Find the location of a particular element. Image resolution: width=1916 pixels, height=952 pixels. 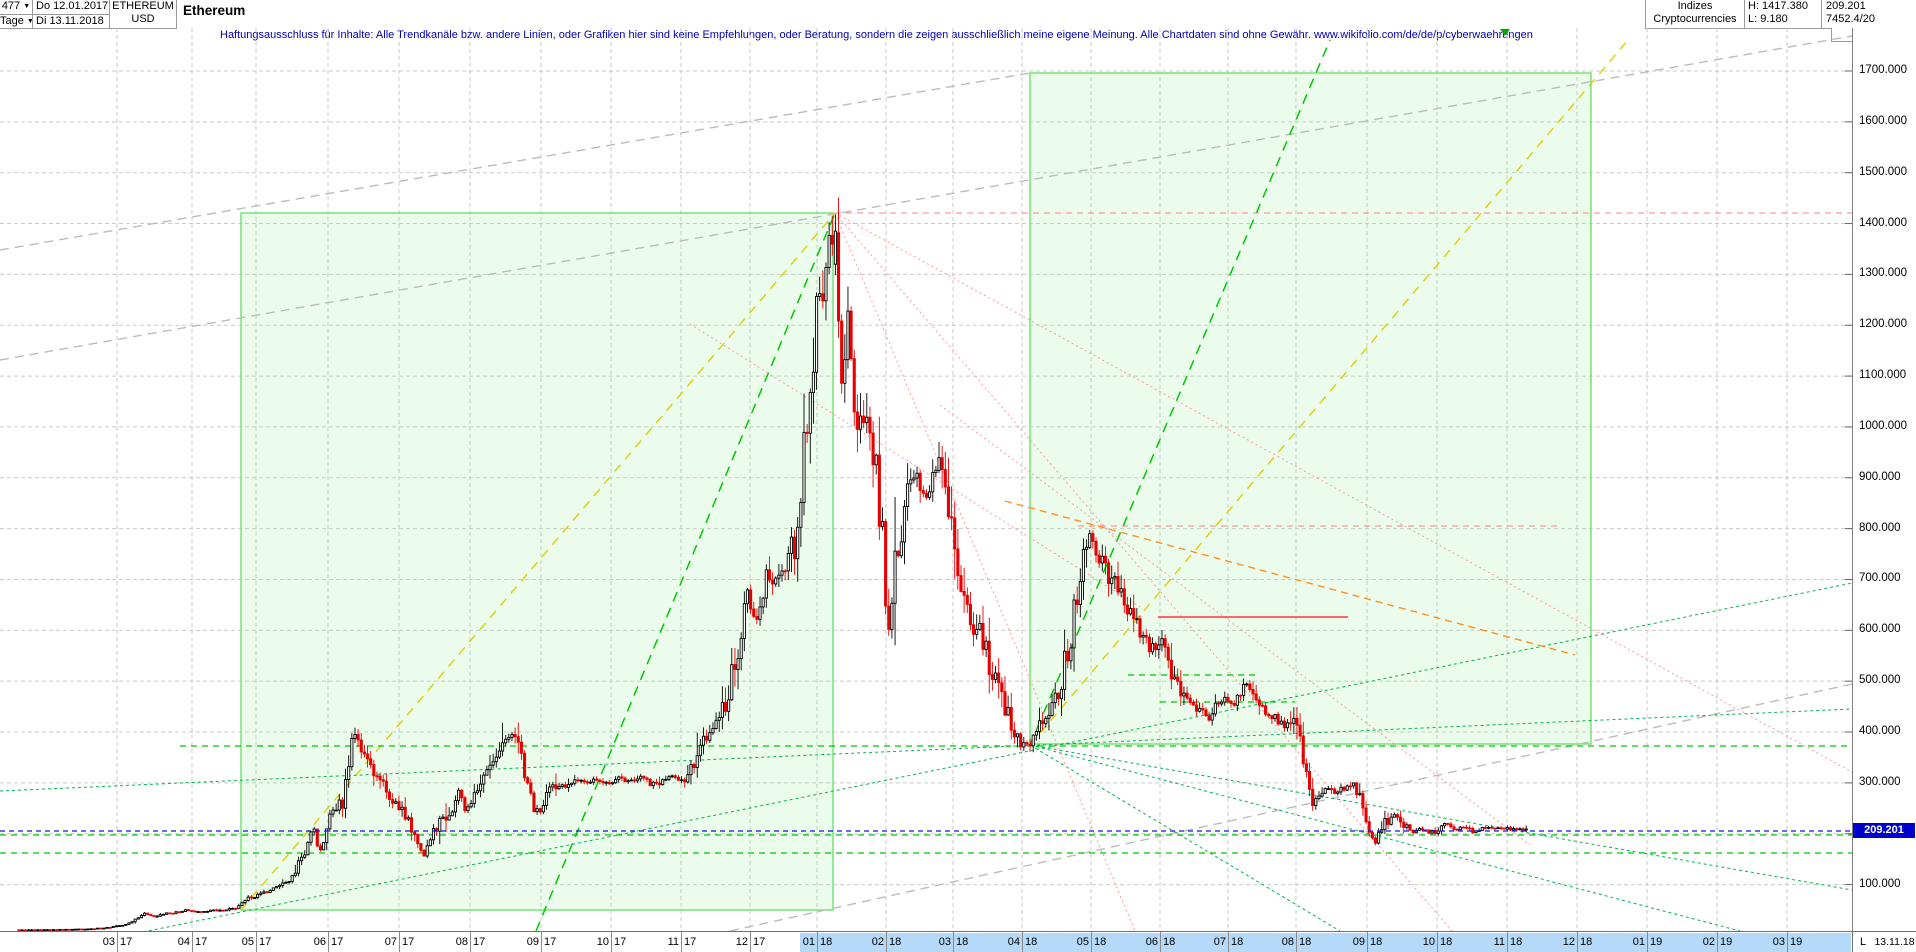

price-axis-label: 1700.000 is located at coordinates (1883, 70).